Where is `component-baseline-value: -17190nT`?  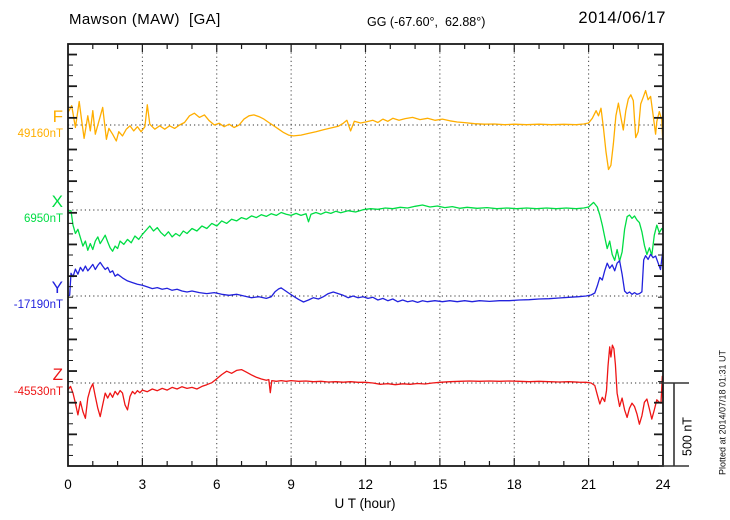 component-baseline-value: -17190nT is located at coordinates (38, 305).